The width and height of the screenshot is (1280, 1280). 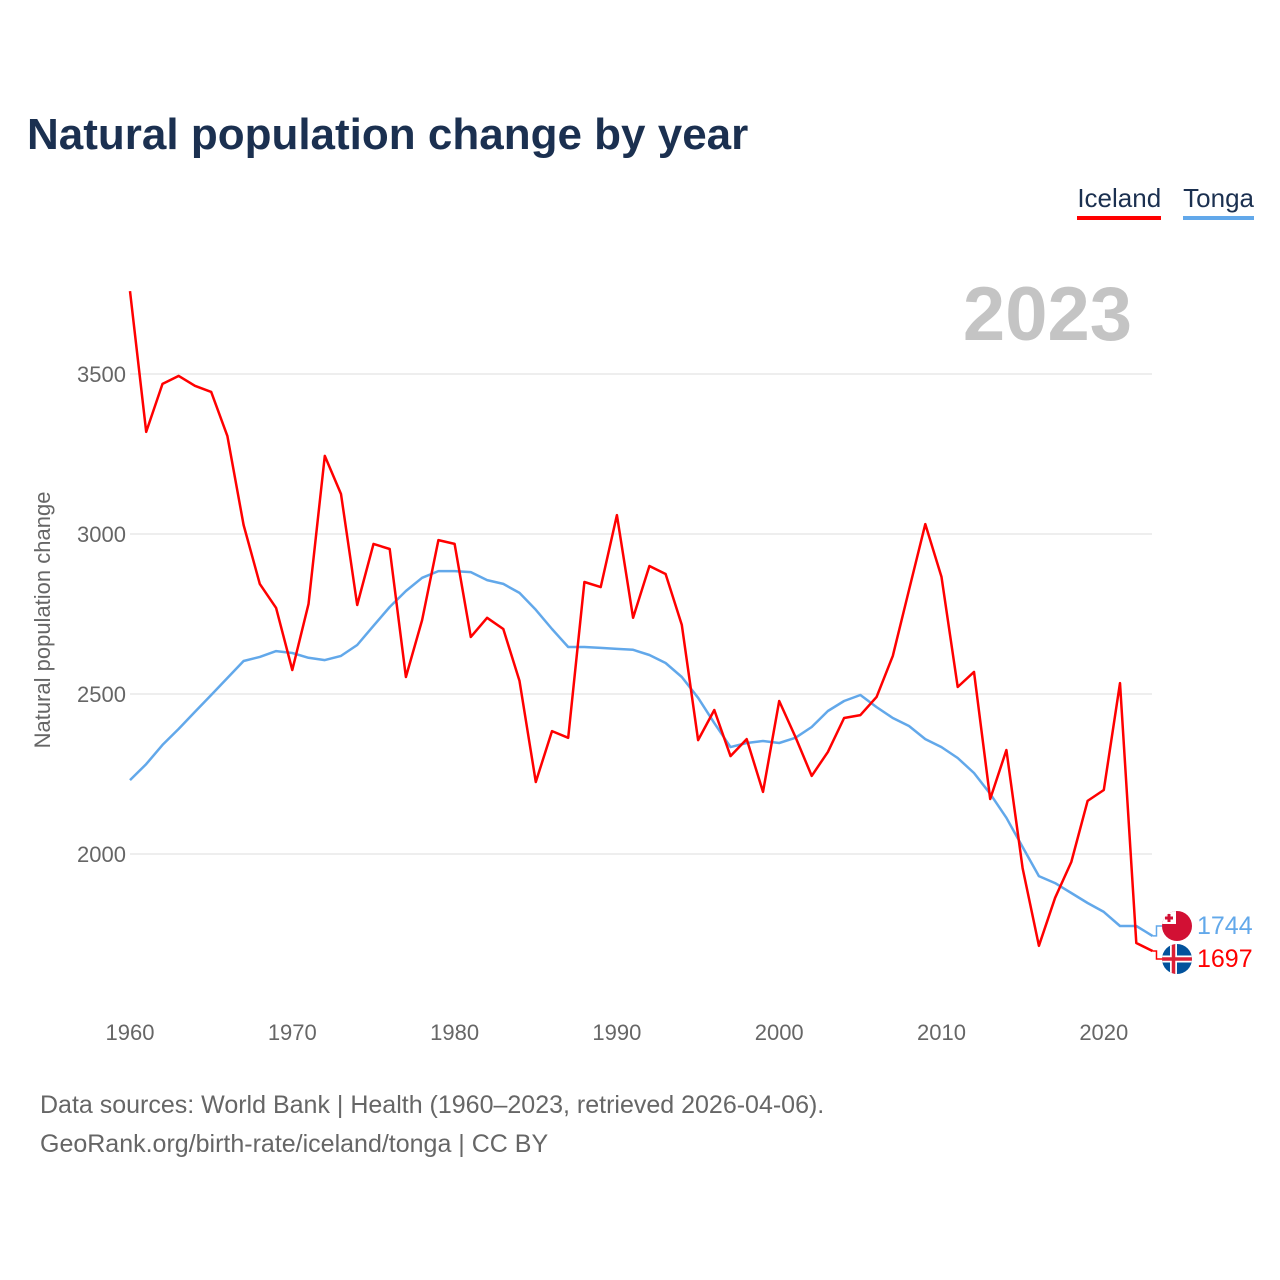 I want to click on y-tick-label: 3500, so click(x=101, y=374).